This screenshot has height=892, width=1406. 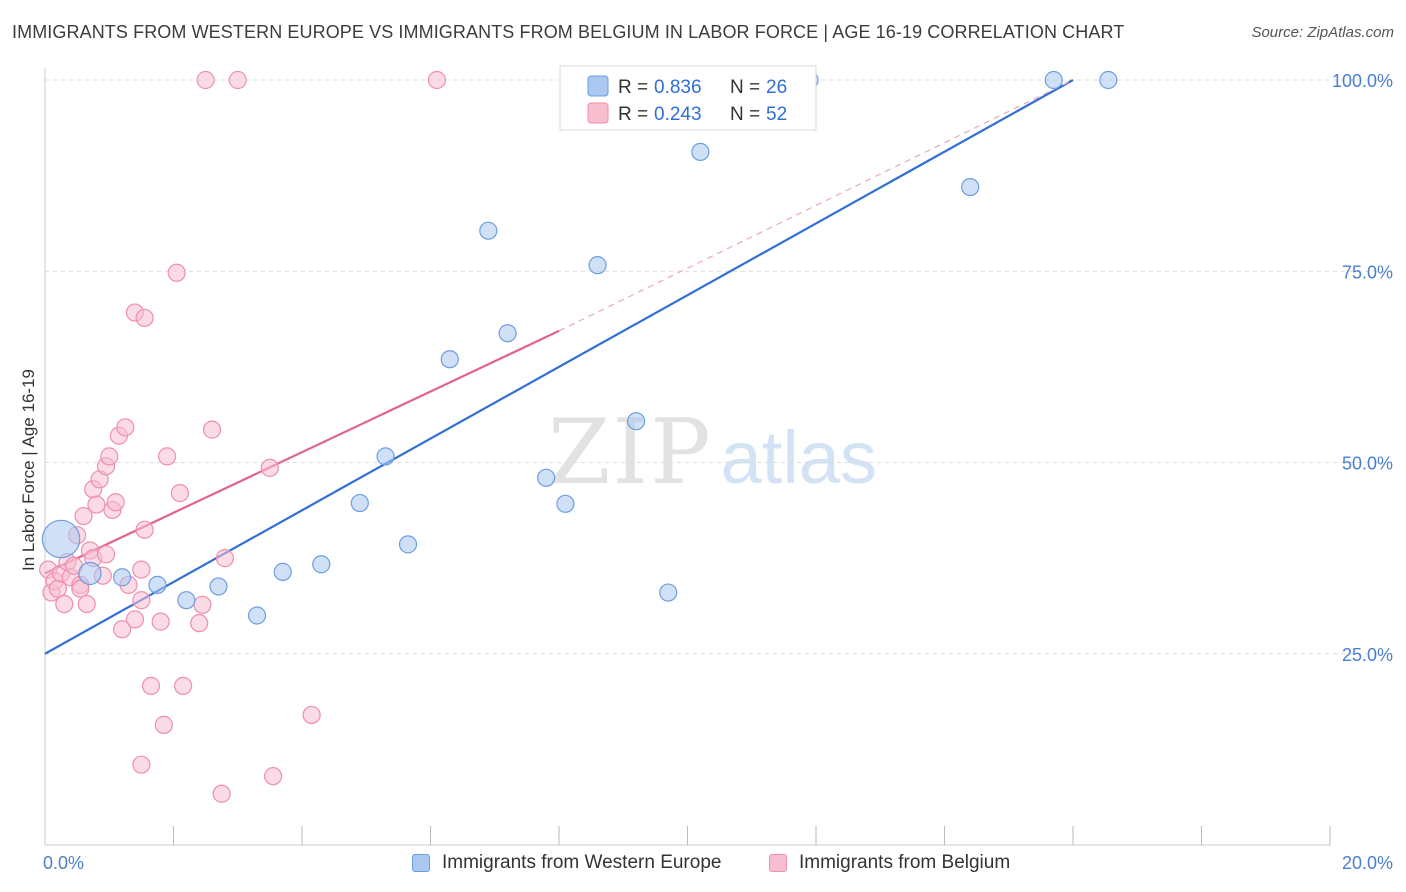 What do you see at coordinates (1367, 272) in the screenshot?
I see `y-tick-label-2: 75.0%` at bounding box center [1367, 272].